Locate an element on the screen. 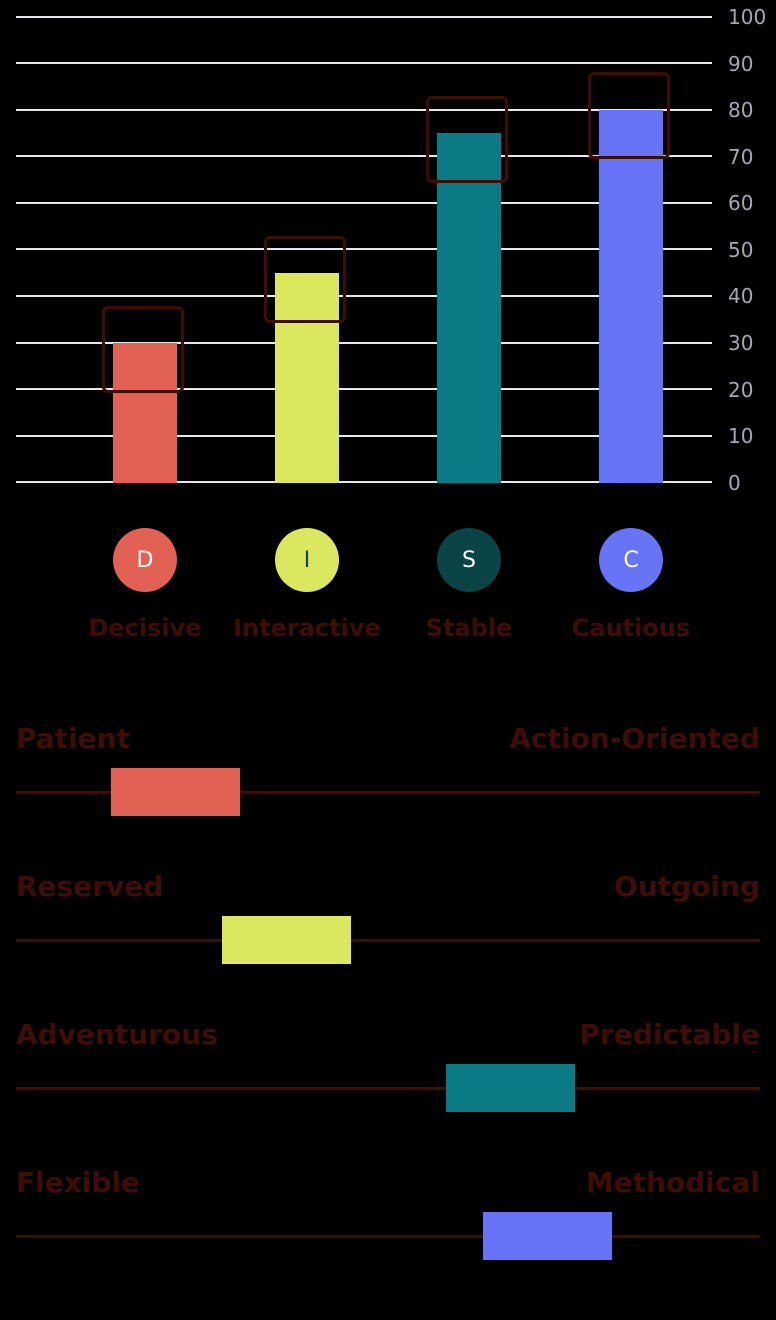  bar-interactive is located at coordinates (307, 378).